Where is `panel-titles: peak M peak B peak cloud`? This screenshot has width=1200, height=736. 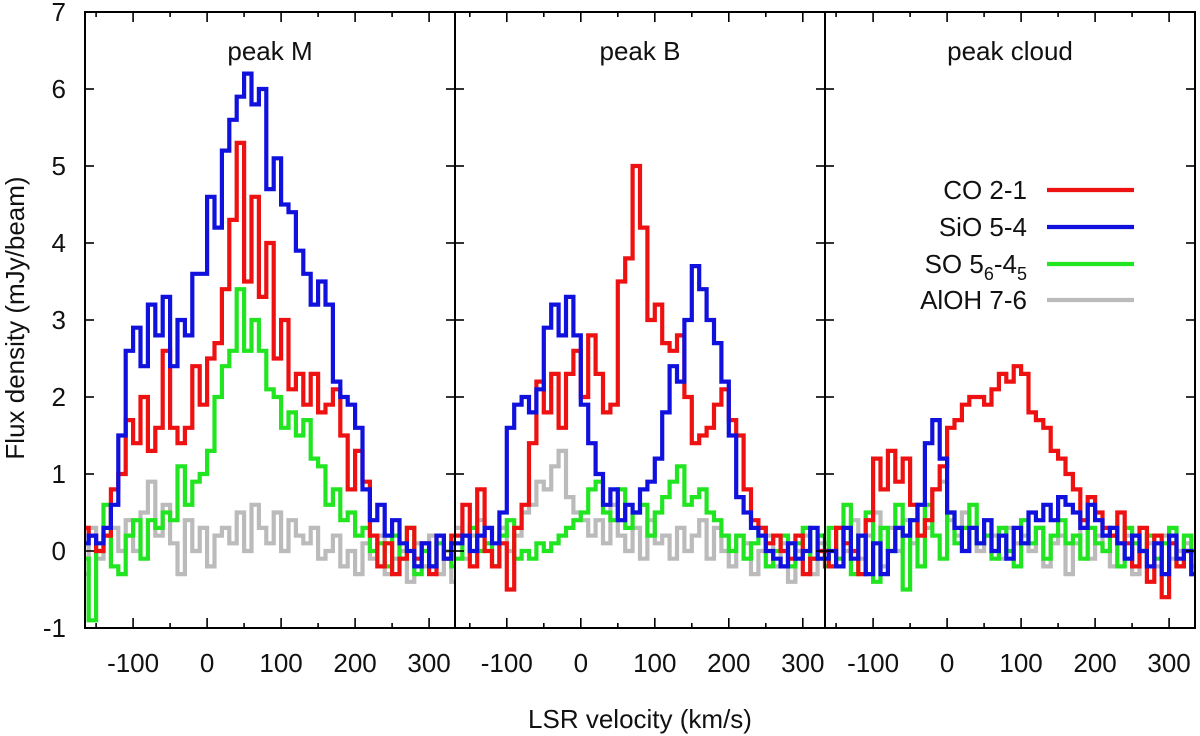 panel-titles: peak M peak B peak cloud is located at coordinates (650, 51).